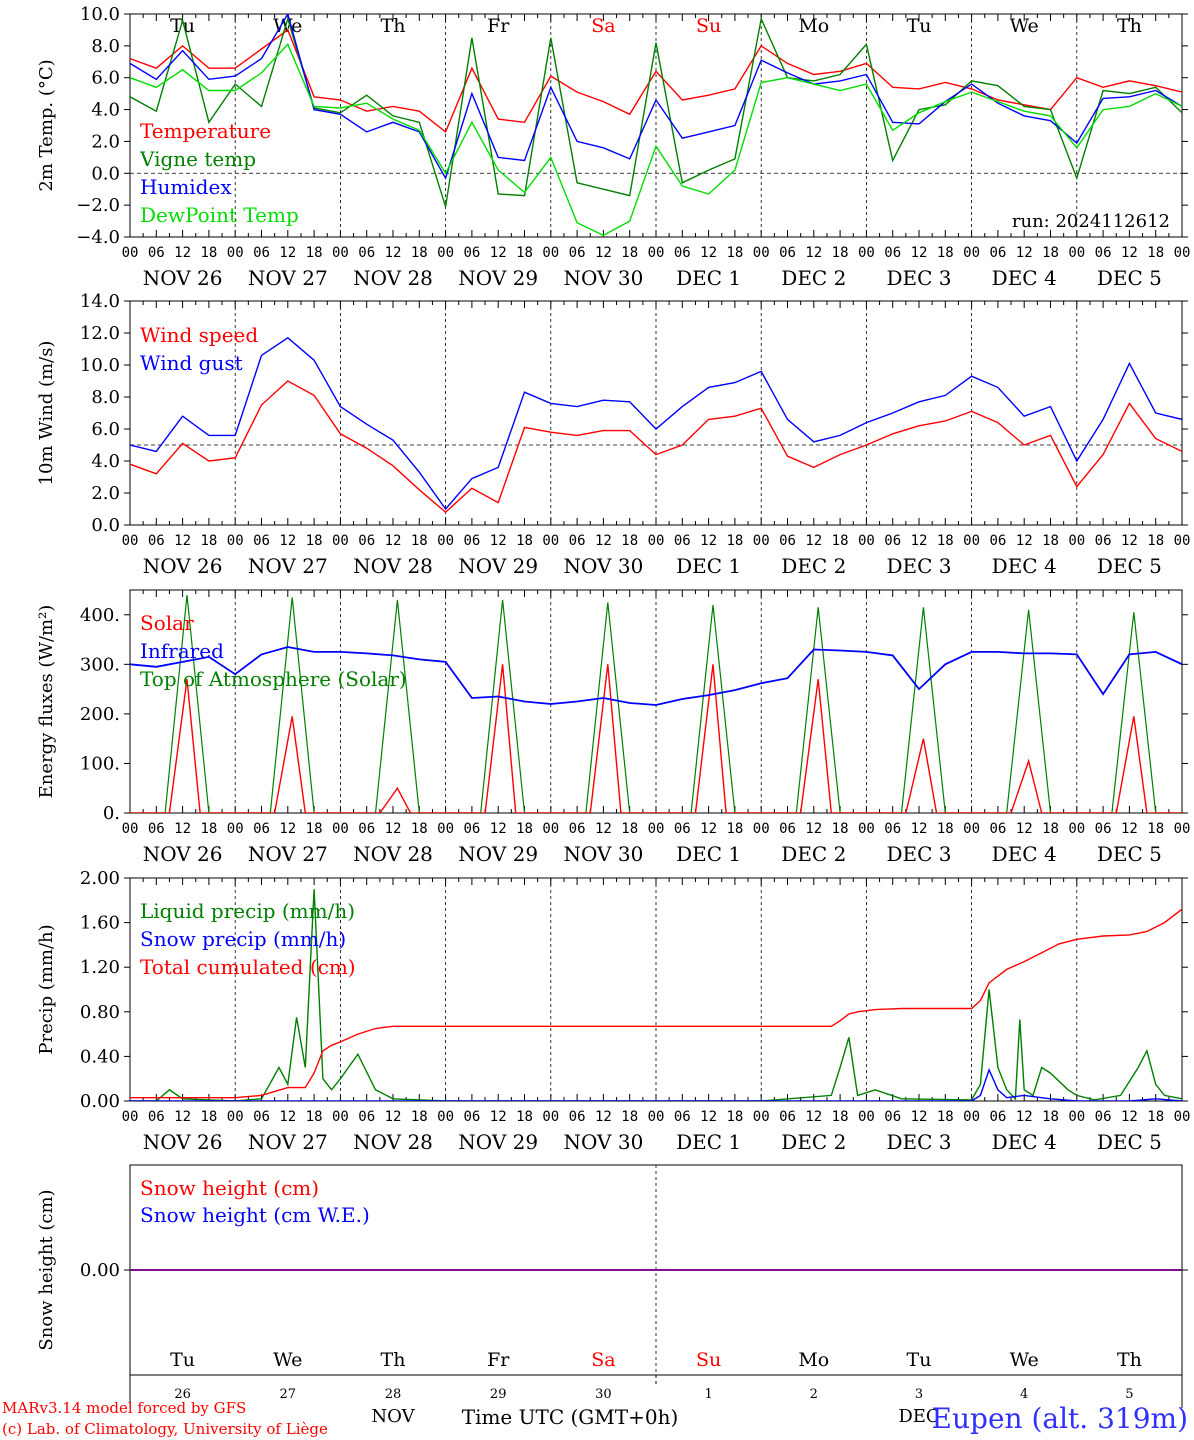 The width and height of the screenshot is (1194, 1440). Describe the element at coordinates (1129, 854) in the screenshot. I see `date-label: DEC 5` at that location.